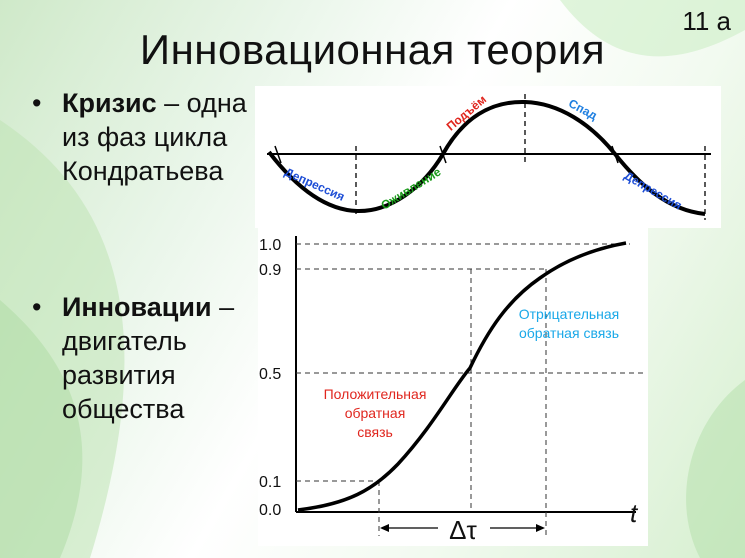  What do you see at coordinates (583, 109) in the screenshot?
I see `phase-label-decline: Спад` at bounding box center [583, 109].